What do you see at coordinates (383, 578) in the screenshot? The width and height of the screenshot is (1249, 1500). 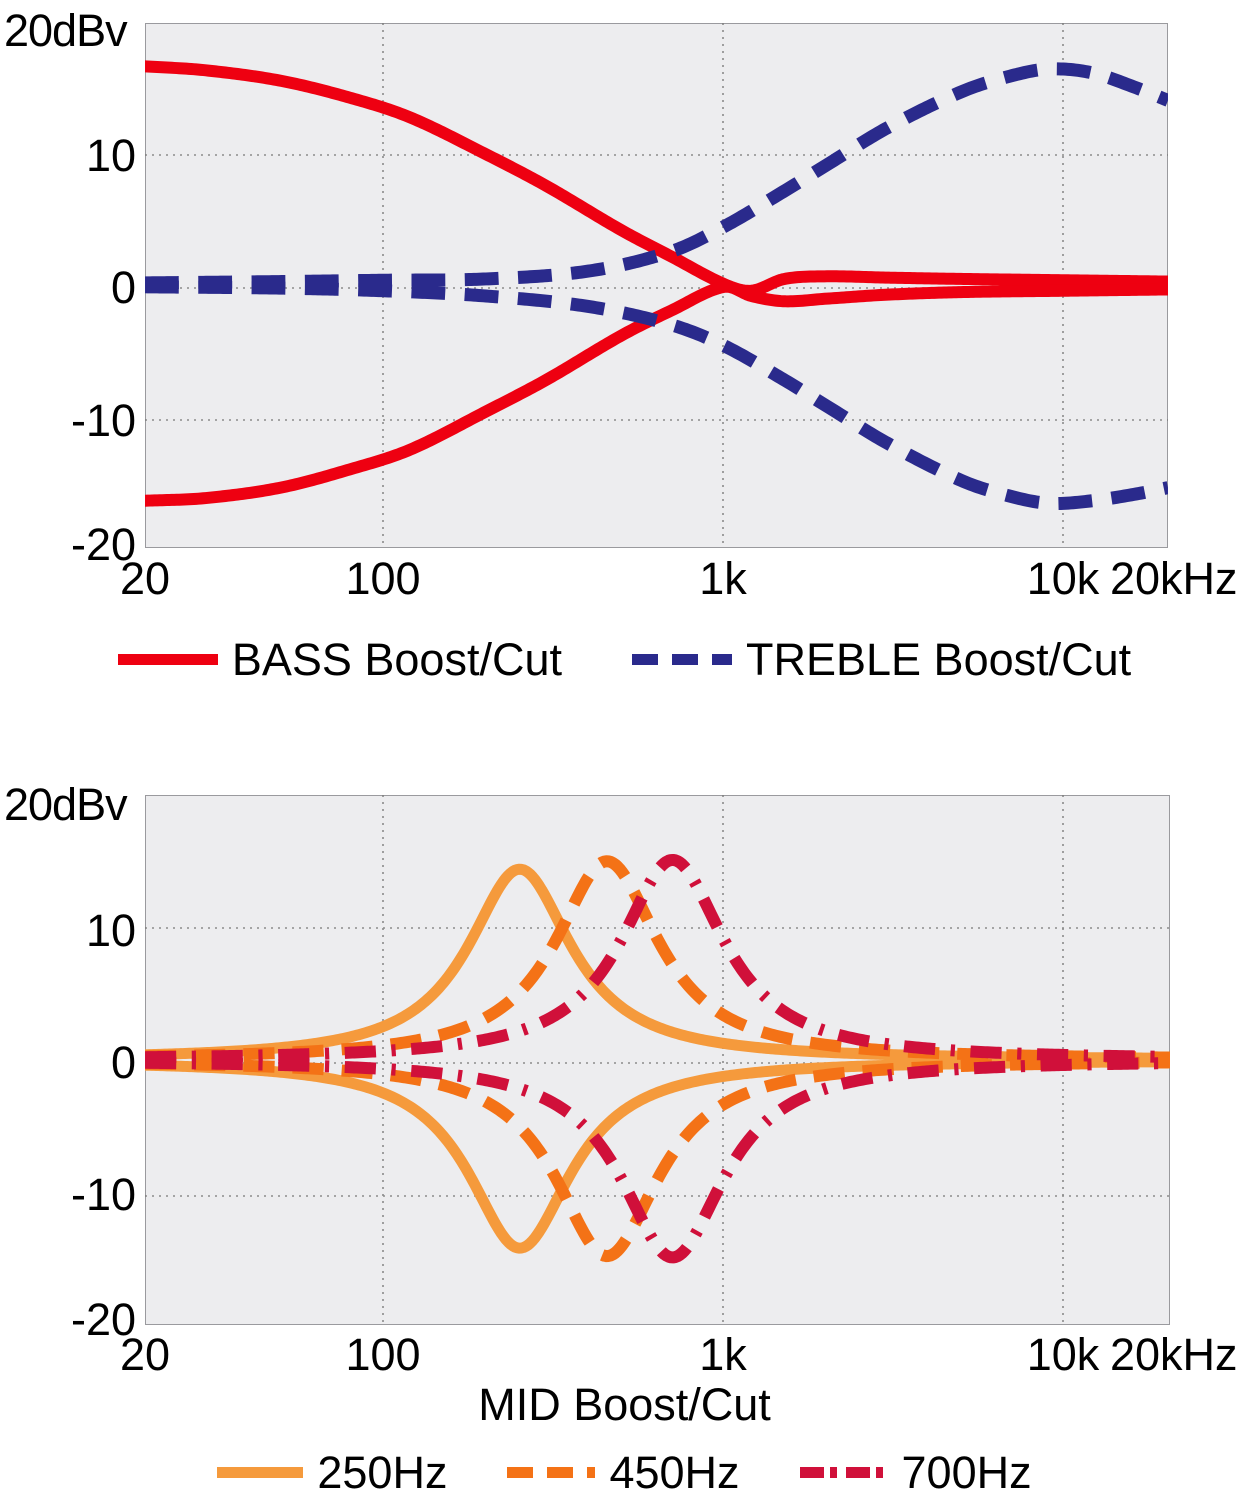 I see `x-tick-100-top: 100` at bounding box center [383, 578].